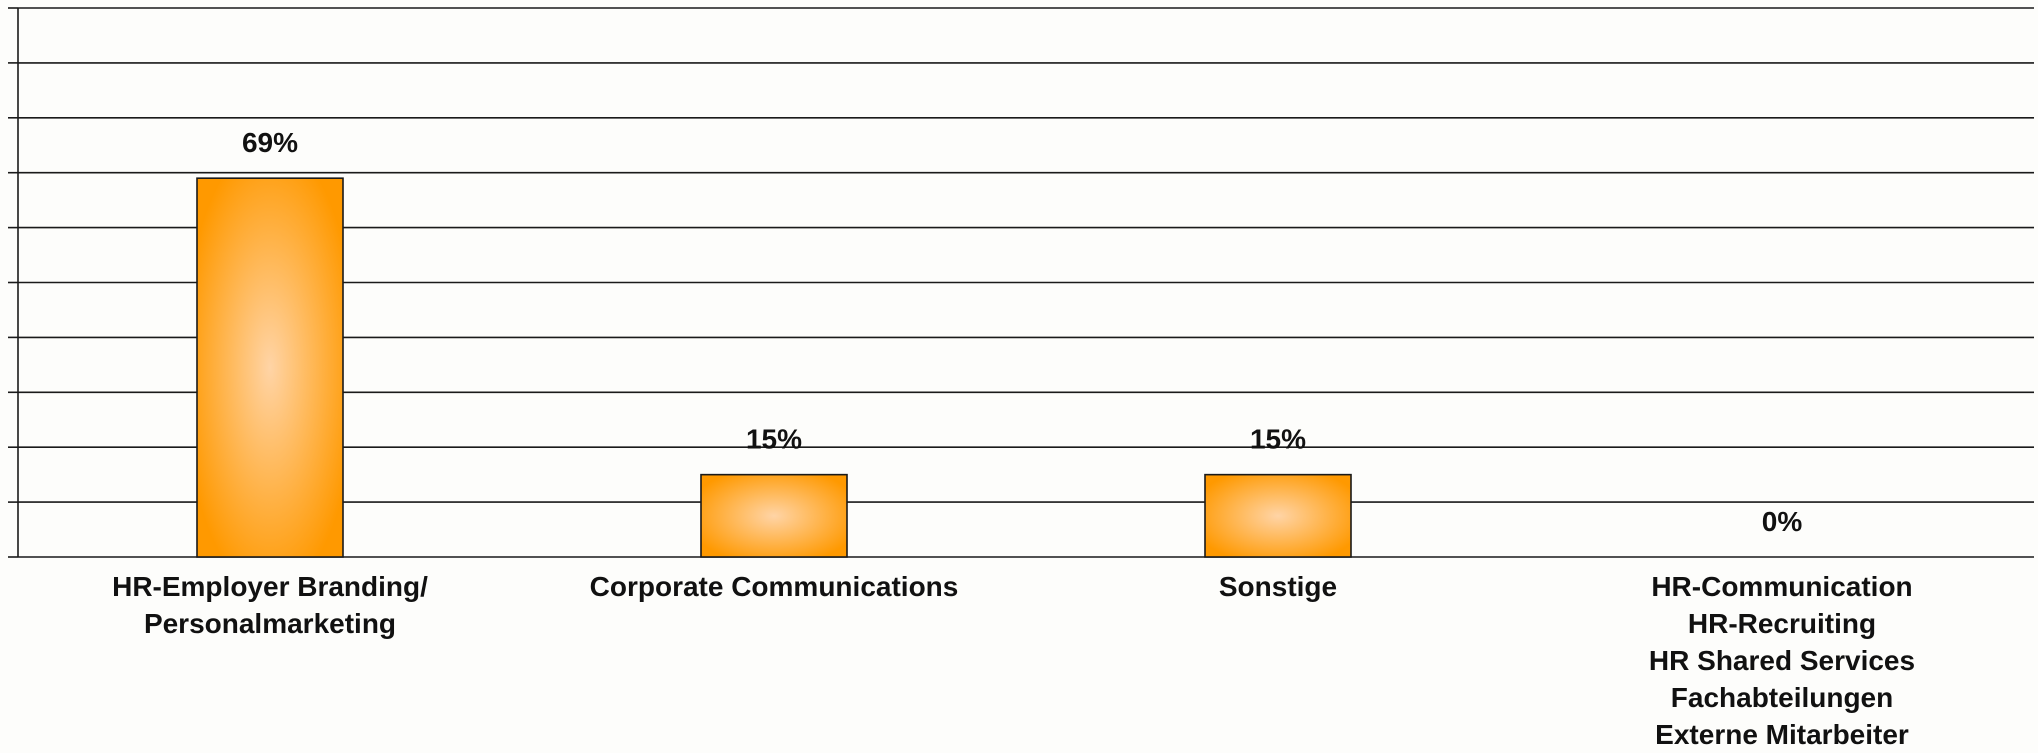  I want to click on category-label-line: HR-Recruiting, so click(1782, 623).